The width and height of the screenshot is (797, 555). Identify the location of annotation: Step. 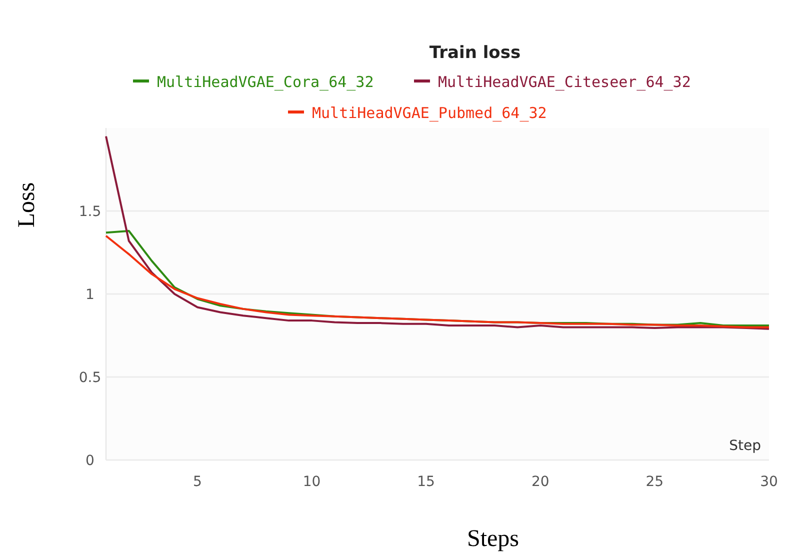
(745, 446).